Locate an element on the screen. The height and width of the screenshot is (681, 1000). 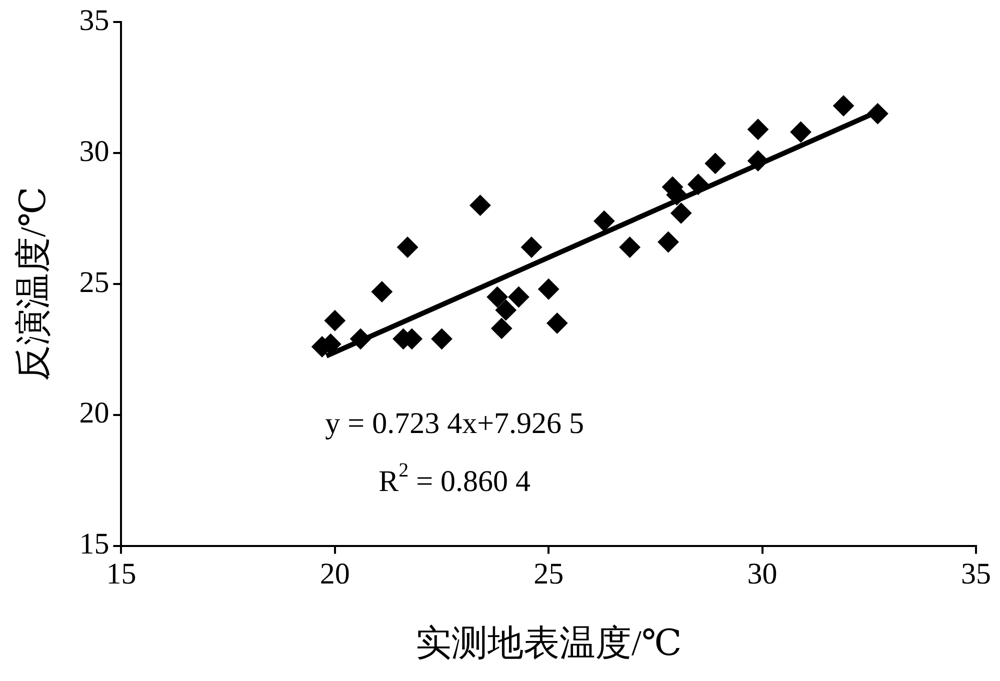
x-tick-label: 25 is located at coordinates (549, 574).